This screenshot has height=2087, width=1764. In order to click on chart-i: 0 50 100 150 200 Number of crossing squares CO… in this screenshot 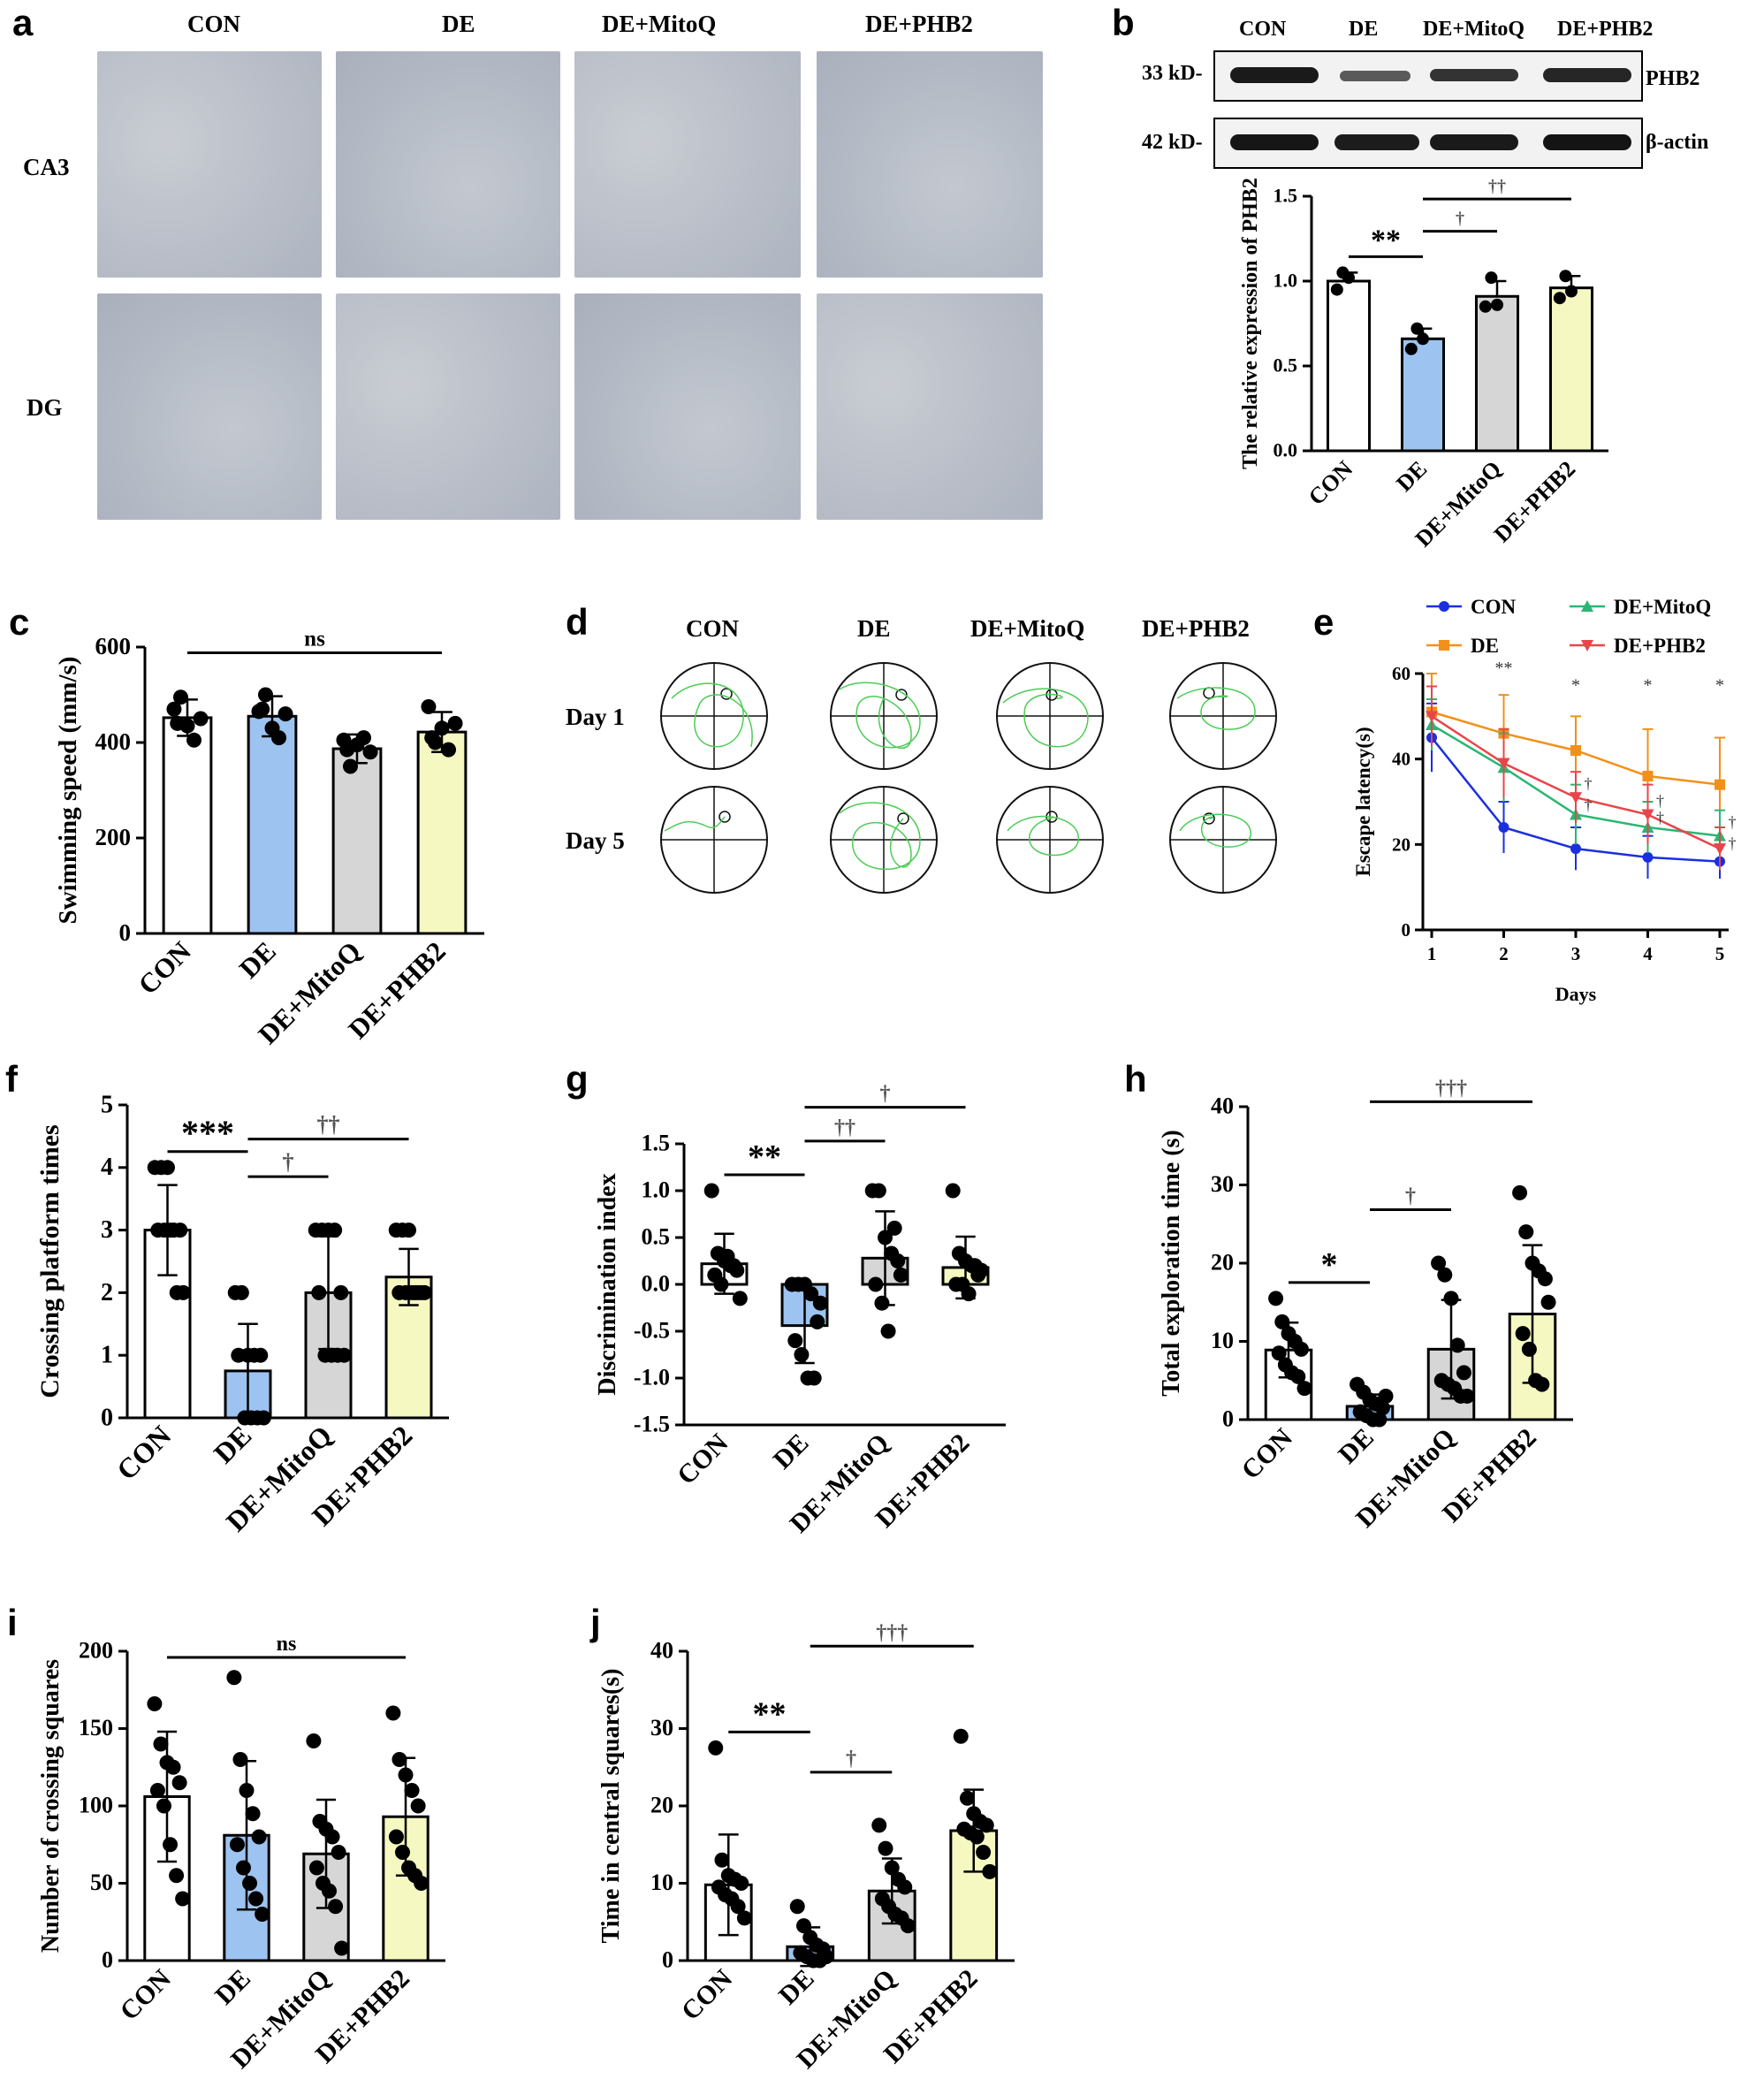, I will do `click(241, 1854)`.